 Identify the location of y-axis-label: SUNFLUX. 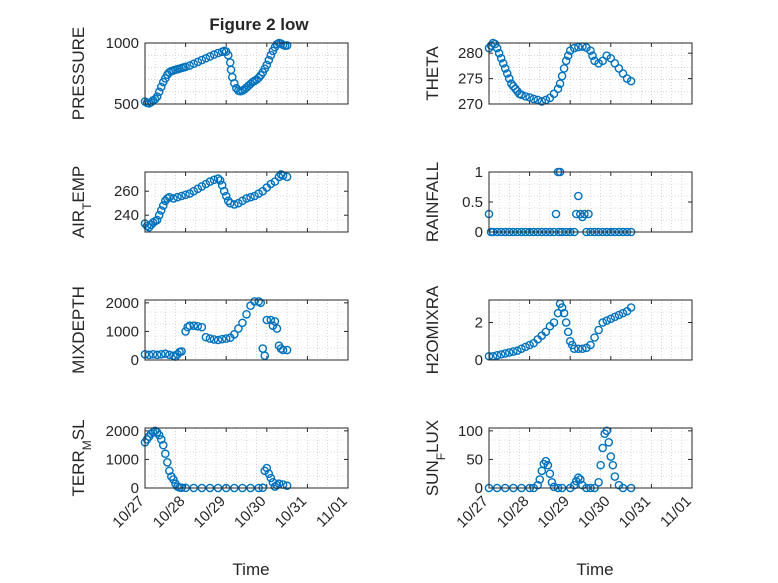
(435, 458).